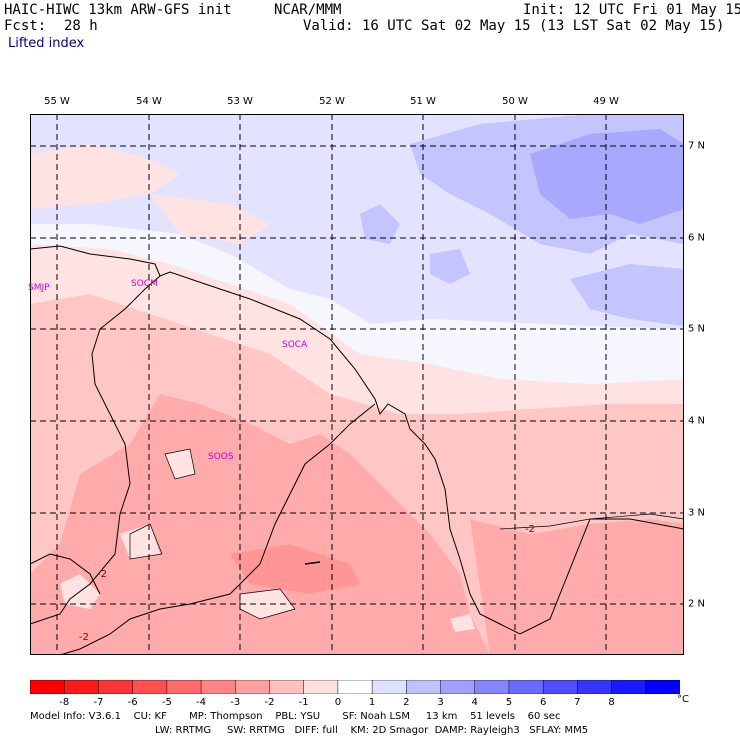 The height and width of the screenshot is (740, 740). Describe the element at coordinates (98, 702) in the screenshot. I see `colorbar-tick-label: -7` at that location.